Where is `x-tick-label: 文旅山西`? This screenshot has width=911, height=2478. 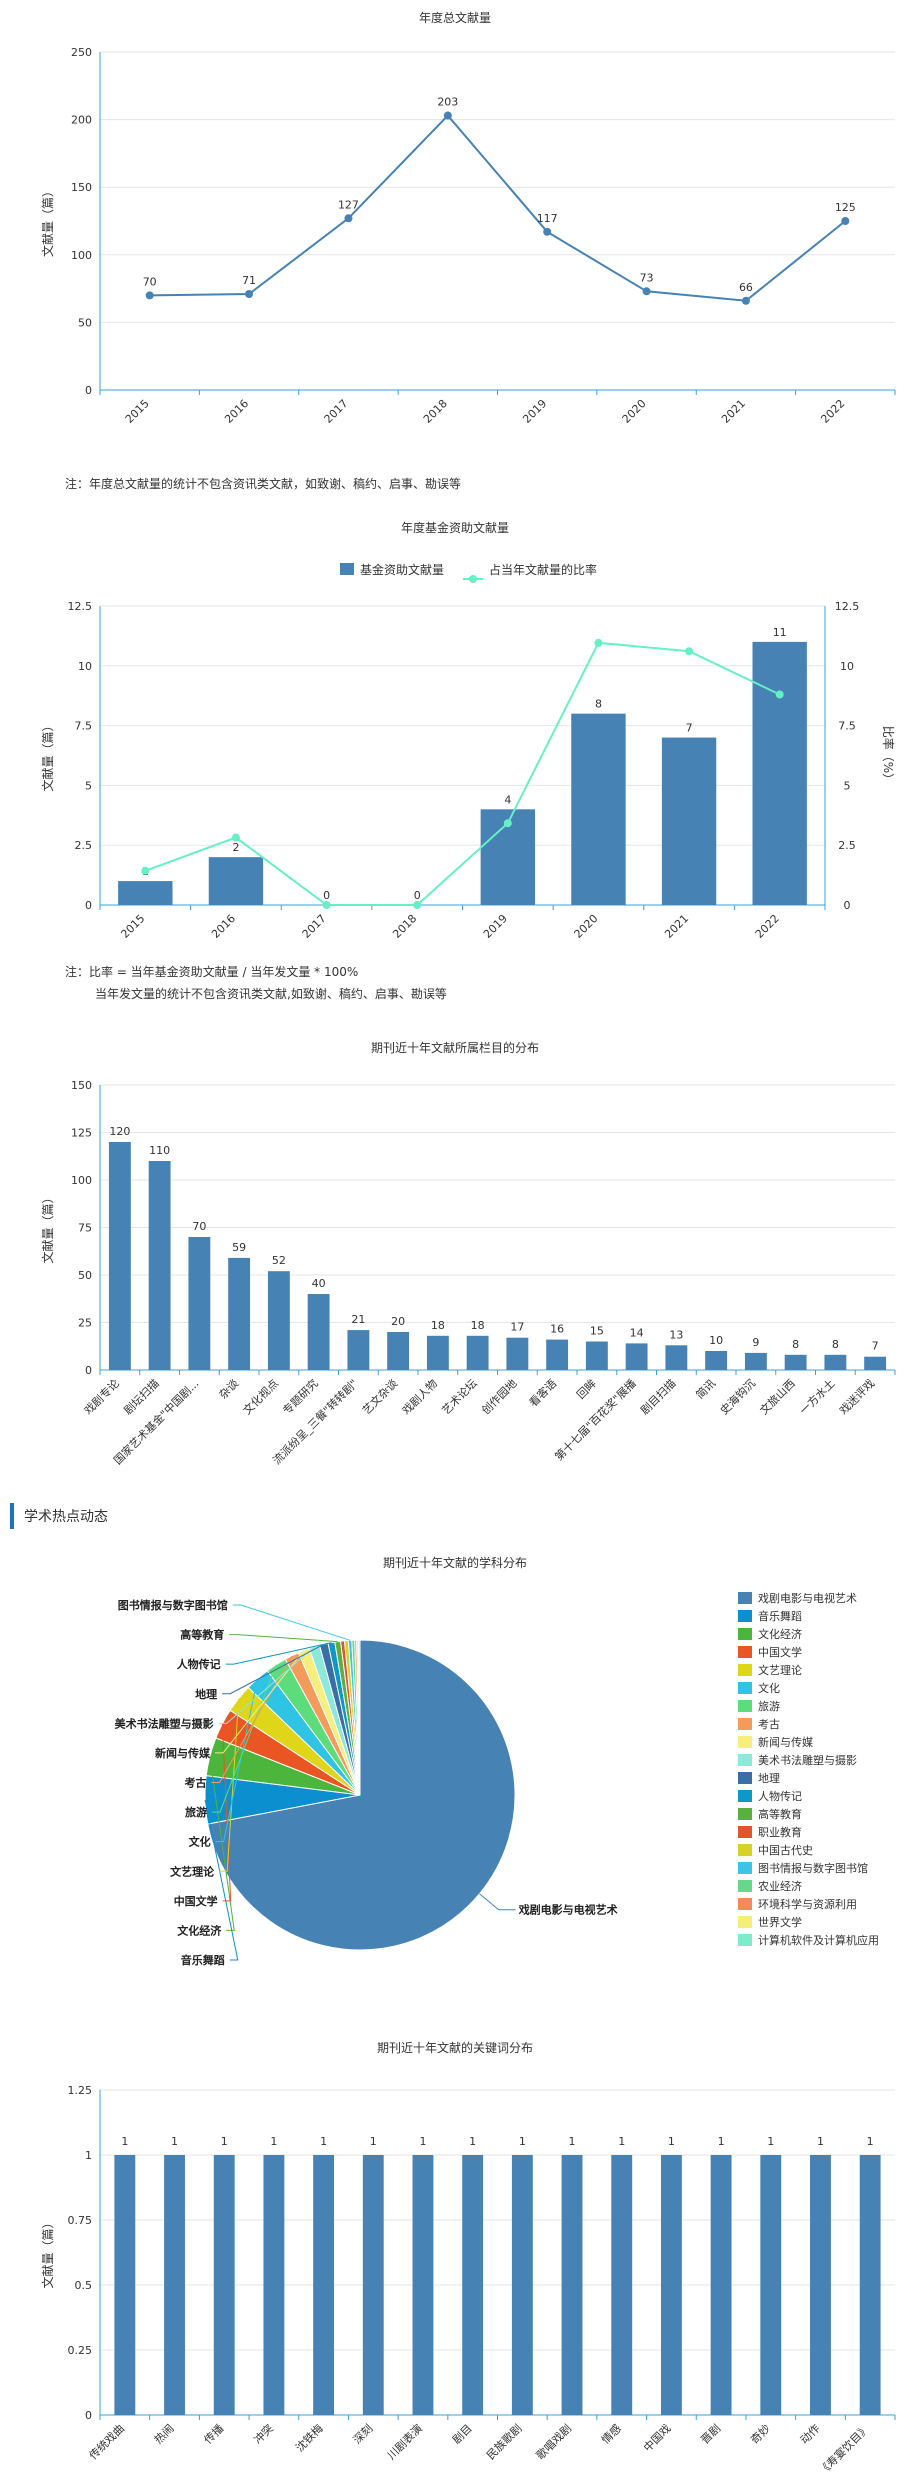
x-tick-label: 文旅山西 is located at coordinates (777, 1396).